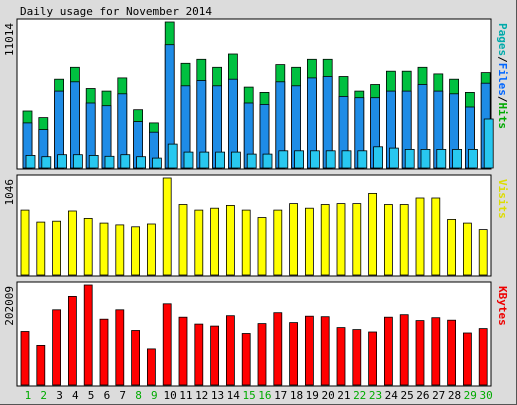 Image resolution: width=517 pixels, height=405 pixels. What do you see at coordinates (91, 395) in the screenshot?
I see `day-label: 5` at bounding box center [91, 395].